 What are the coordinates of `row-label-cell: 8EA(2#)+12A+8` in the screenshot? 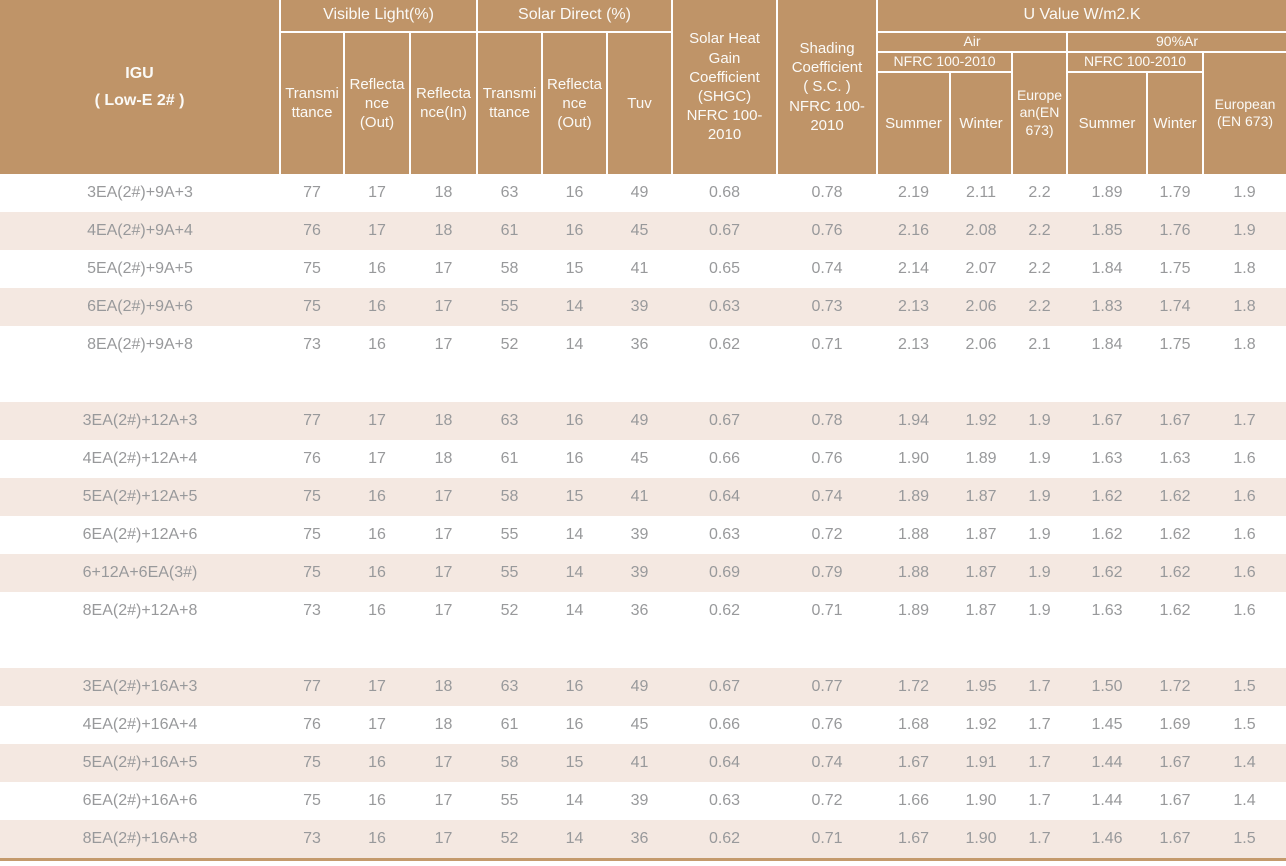 It's located at (140, 610).